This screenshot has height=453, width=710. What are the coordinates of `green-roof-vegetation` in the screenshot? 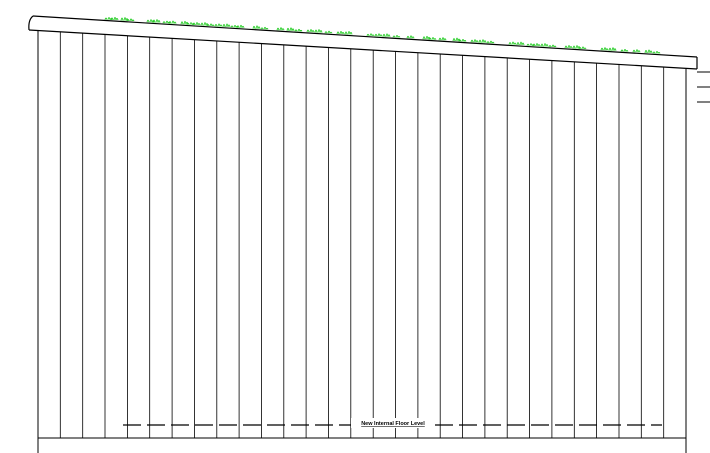 It's located at (382, 35).